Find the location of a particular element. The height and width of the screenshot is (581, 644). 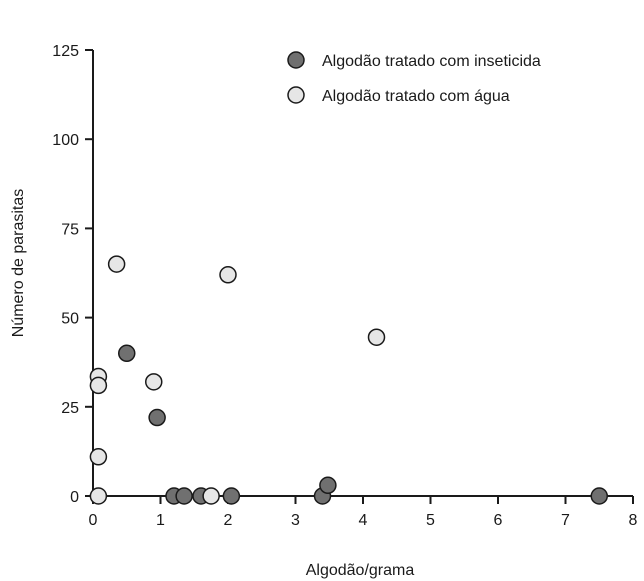

x-tick-label: 4 is located at coordinates (363, 520).